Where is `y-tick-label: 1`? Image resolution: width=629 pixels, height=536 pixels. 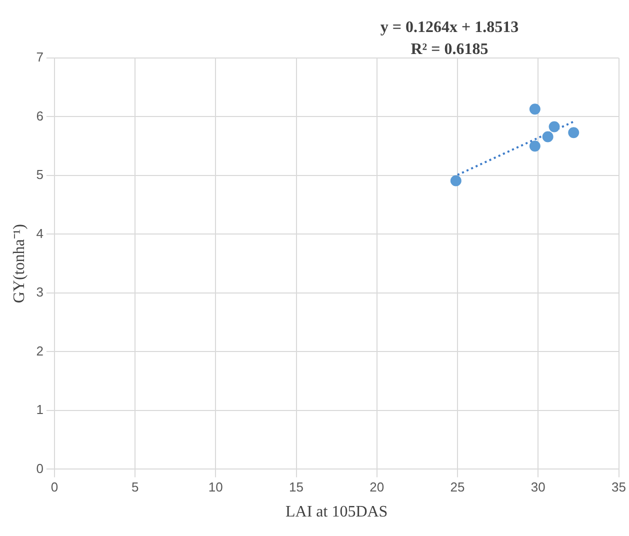
y-tick-label: 1 is located at coordinates (40, 410).